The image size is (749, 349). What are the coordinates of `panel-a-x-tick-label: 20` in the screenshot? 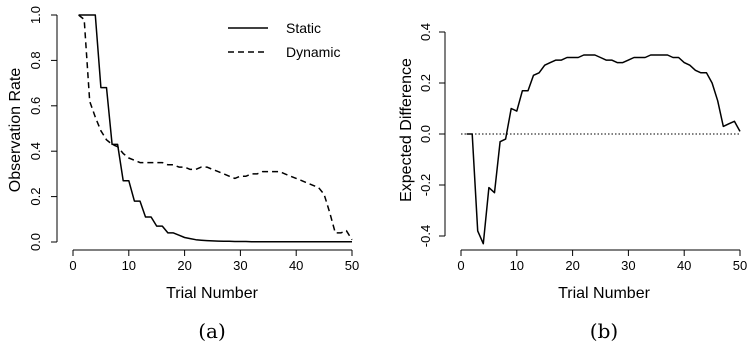 It's located at (184, 265).